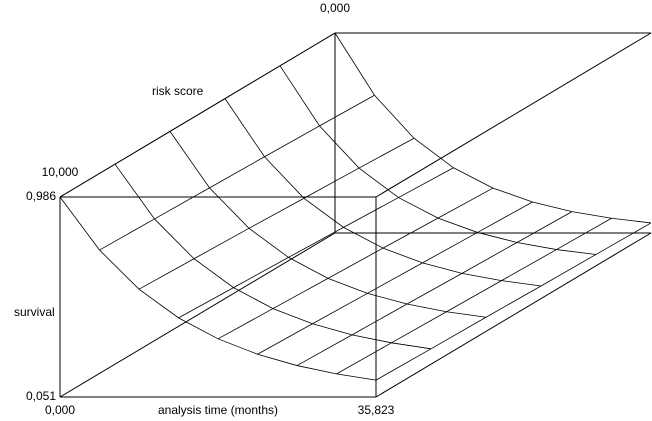 The width and height of the screenshot is (652, 421). I want to click on x-axis-label: analysis time (months), so click(218, 410).